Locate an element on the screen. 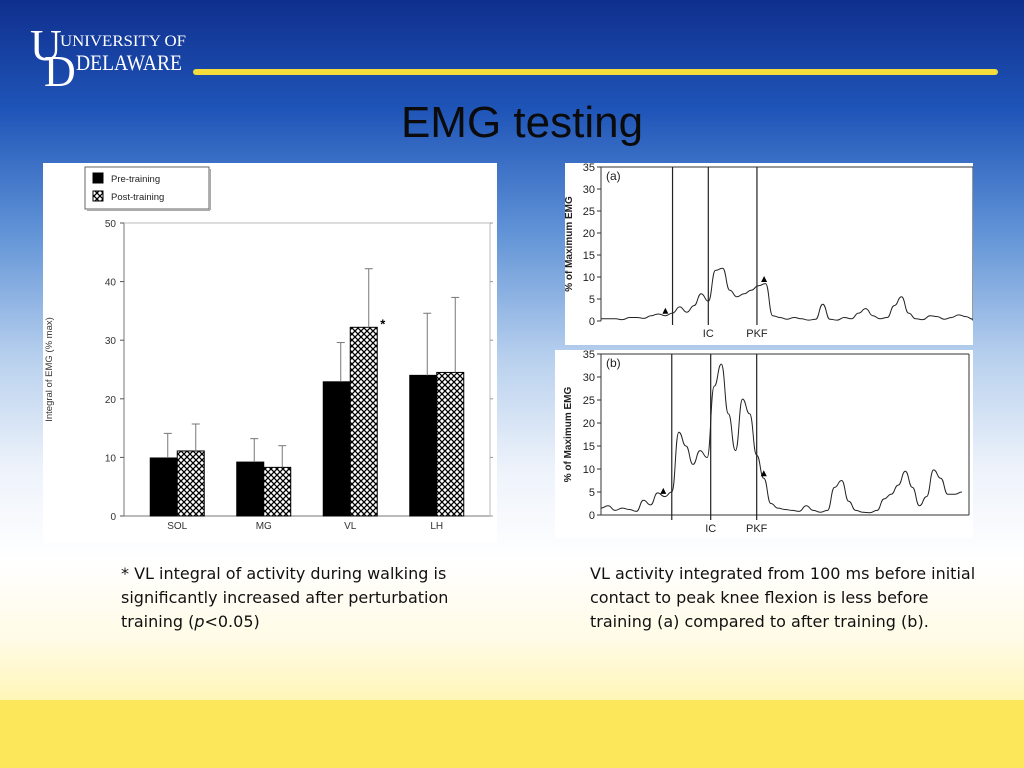 The height and width of the screenshot is (768, 1024). bar-y-tick-label: 10 is located at coordinates (111, 458).